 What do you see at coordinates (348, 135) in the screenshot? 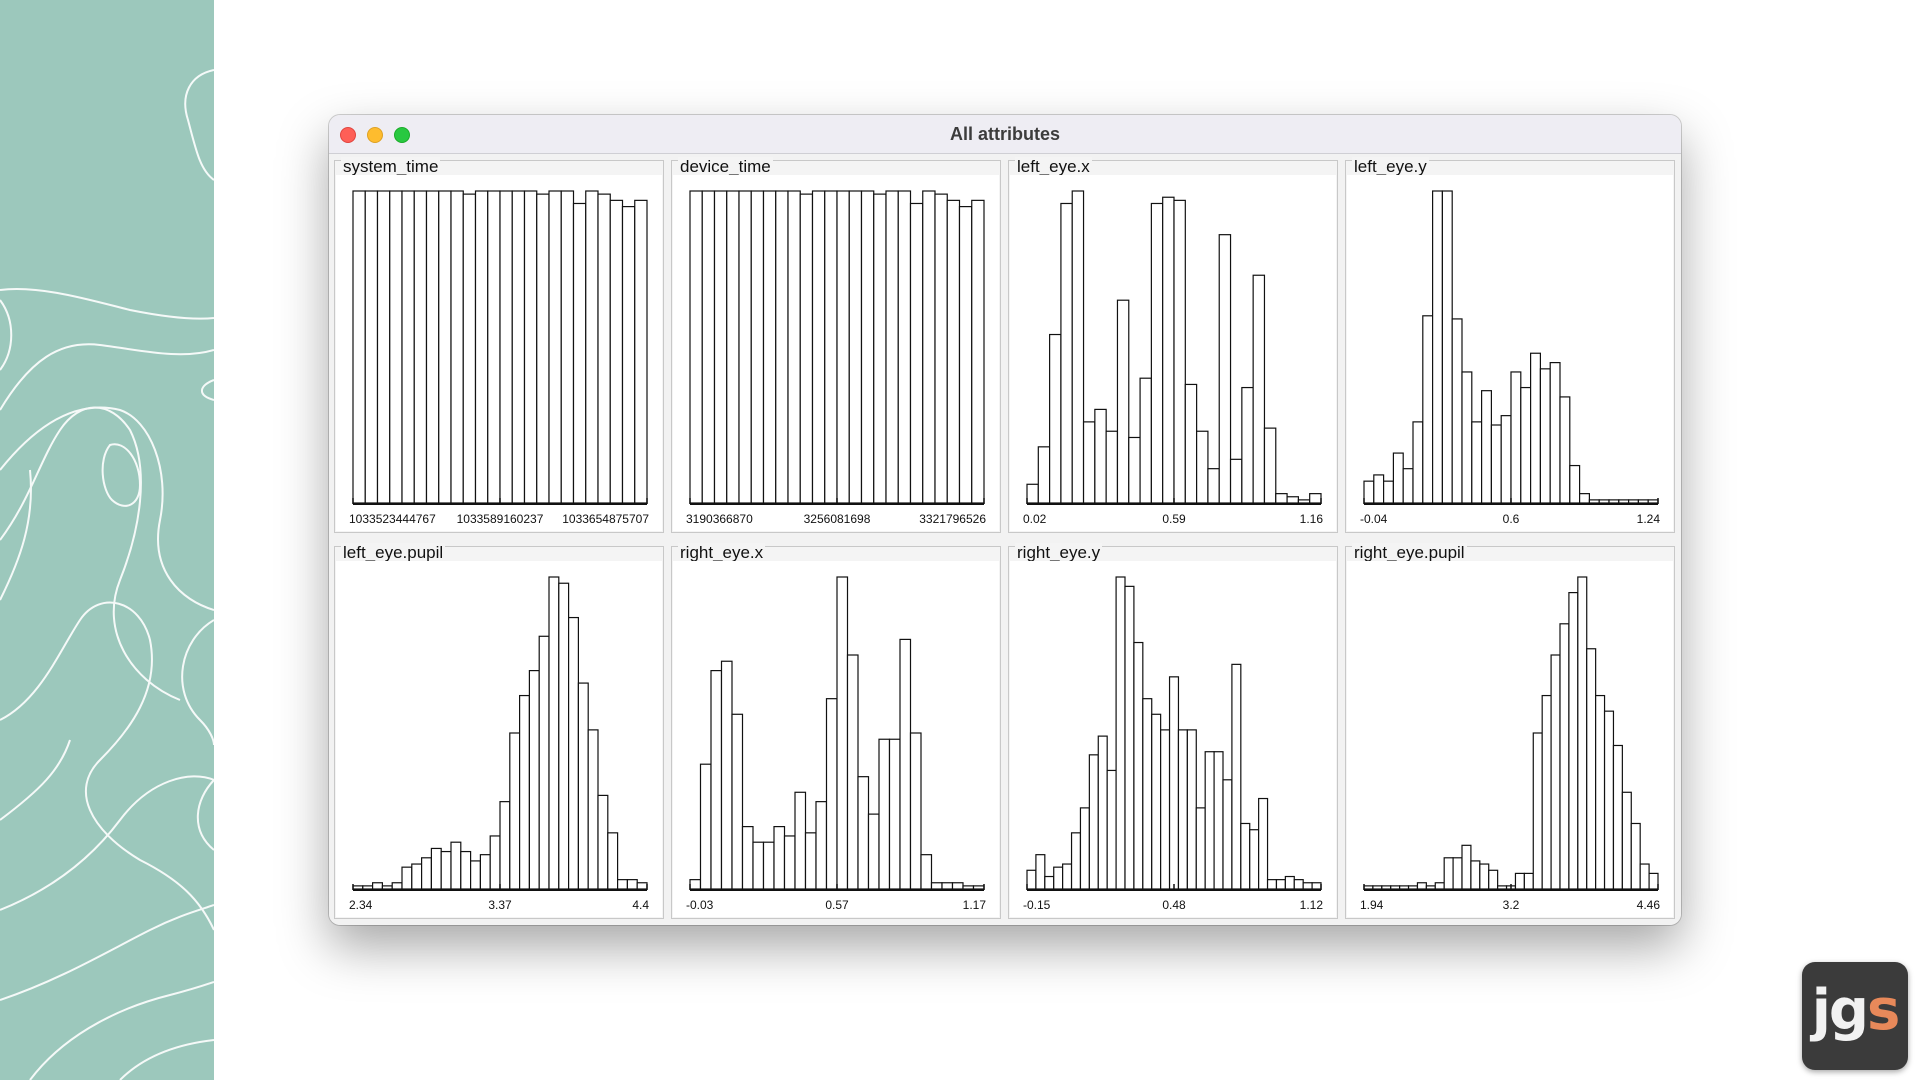
I see `close-window-button` at bounding box center [348, 135].